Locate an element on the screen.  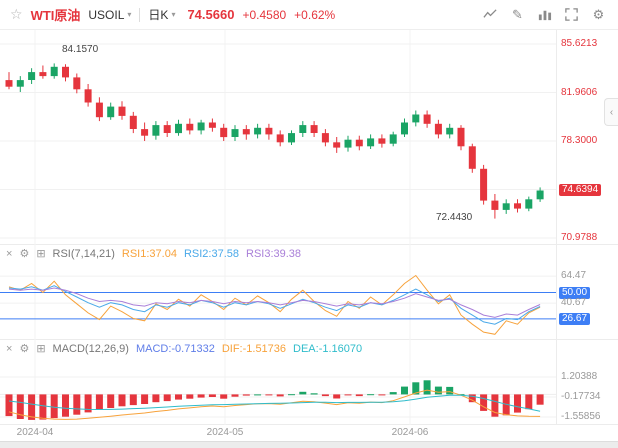
macd-histogram is located at coordinates (274, 400).